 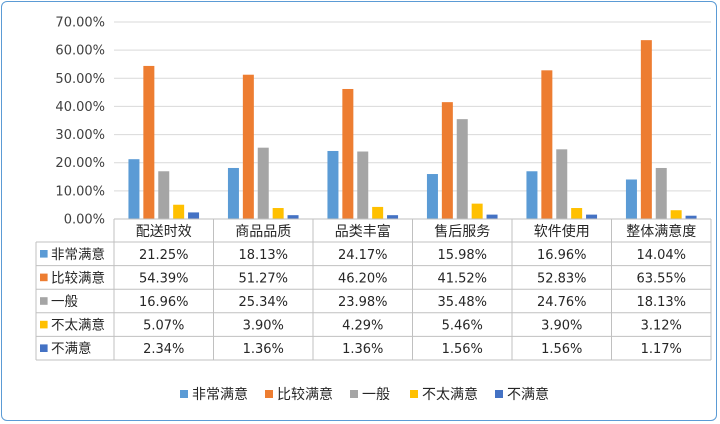 I want to click on table-row-label: 不太满意, so click(x=78, y=325).